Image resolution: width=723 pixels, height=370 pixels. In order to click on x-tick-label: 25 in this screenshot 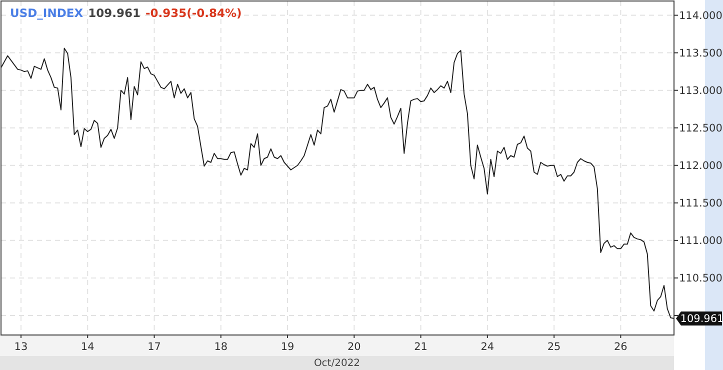, I will do `click(554, 347)`.